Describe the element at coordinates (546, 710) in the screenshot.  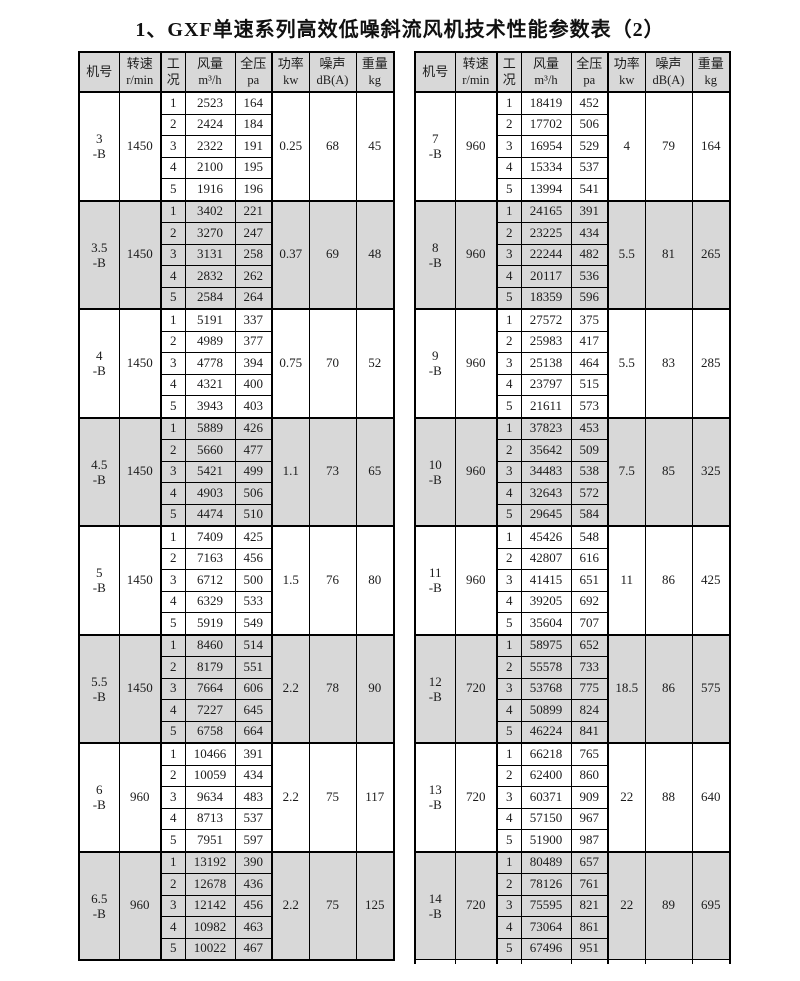
I see `cell-volume: 50899` at that location.